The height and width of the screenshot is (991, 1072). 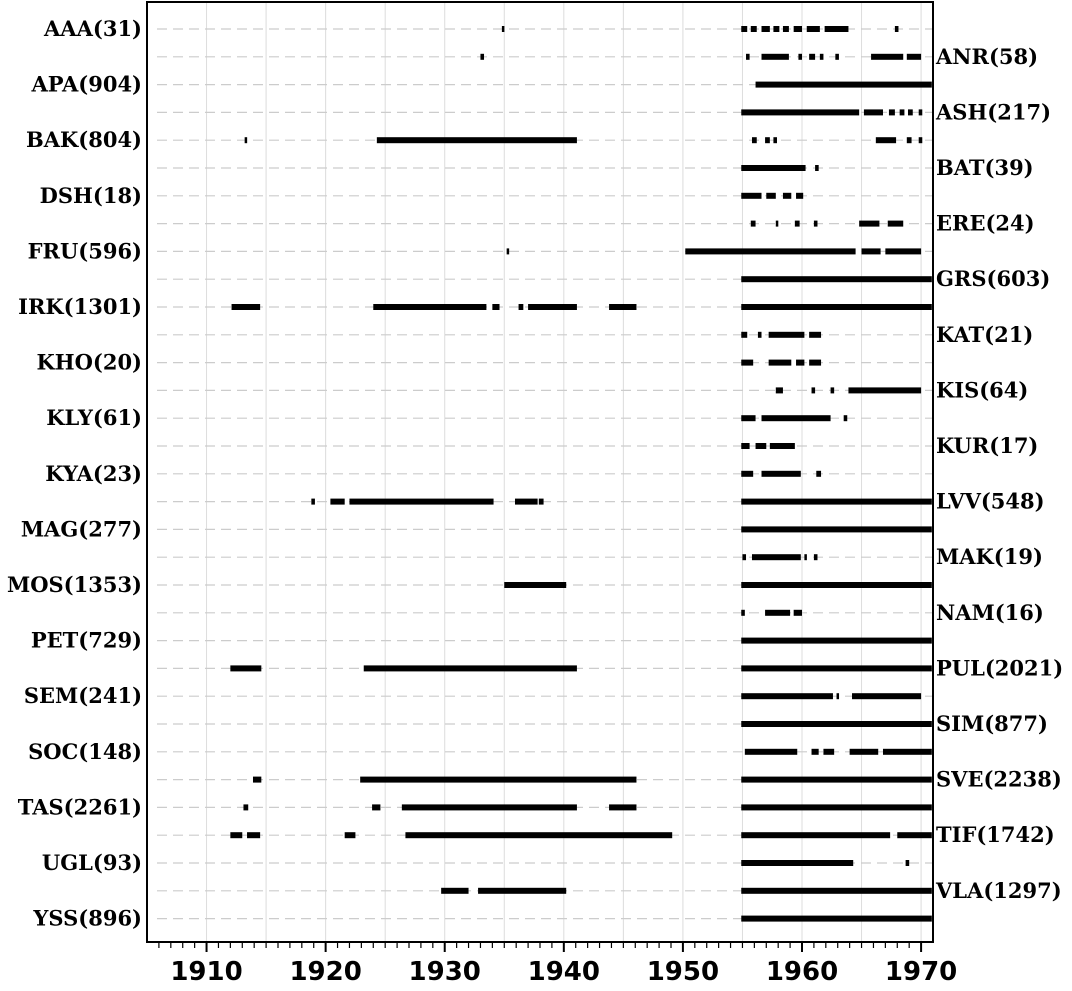 I want to click on station-label: FRU(596), so click(x=85, y=250).